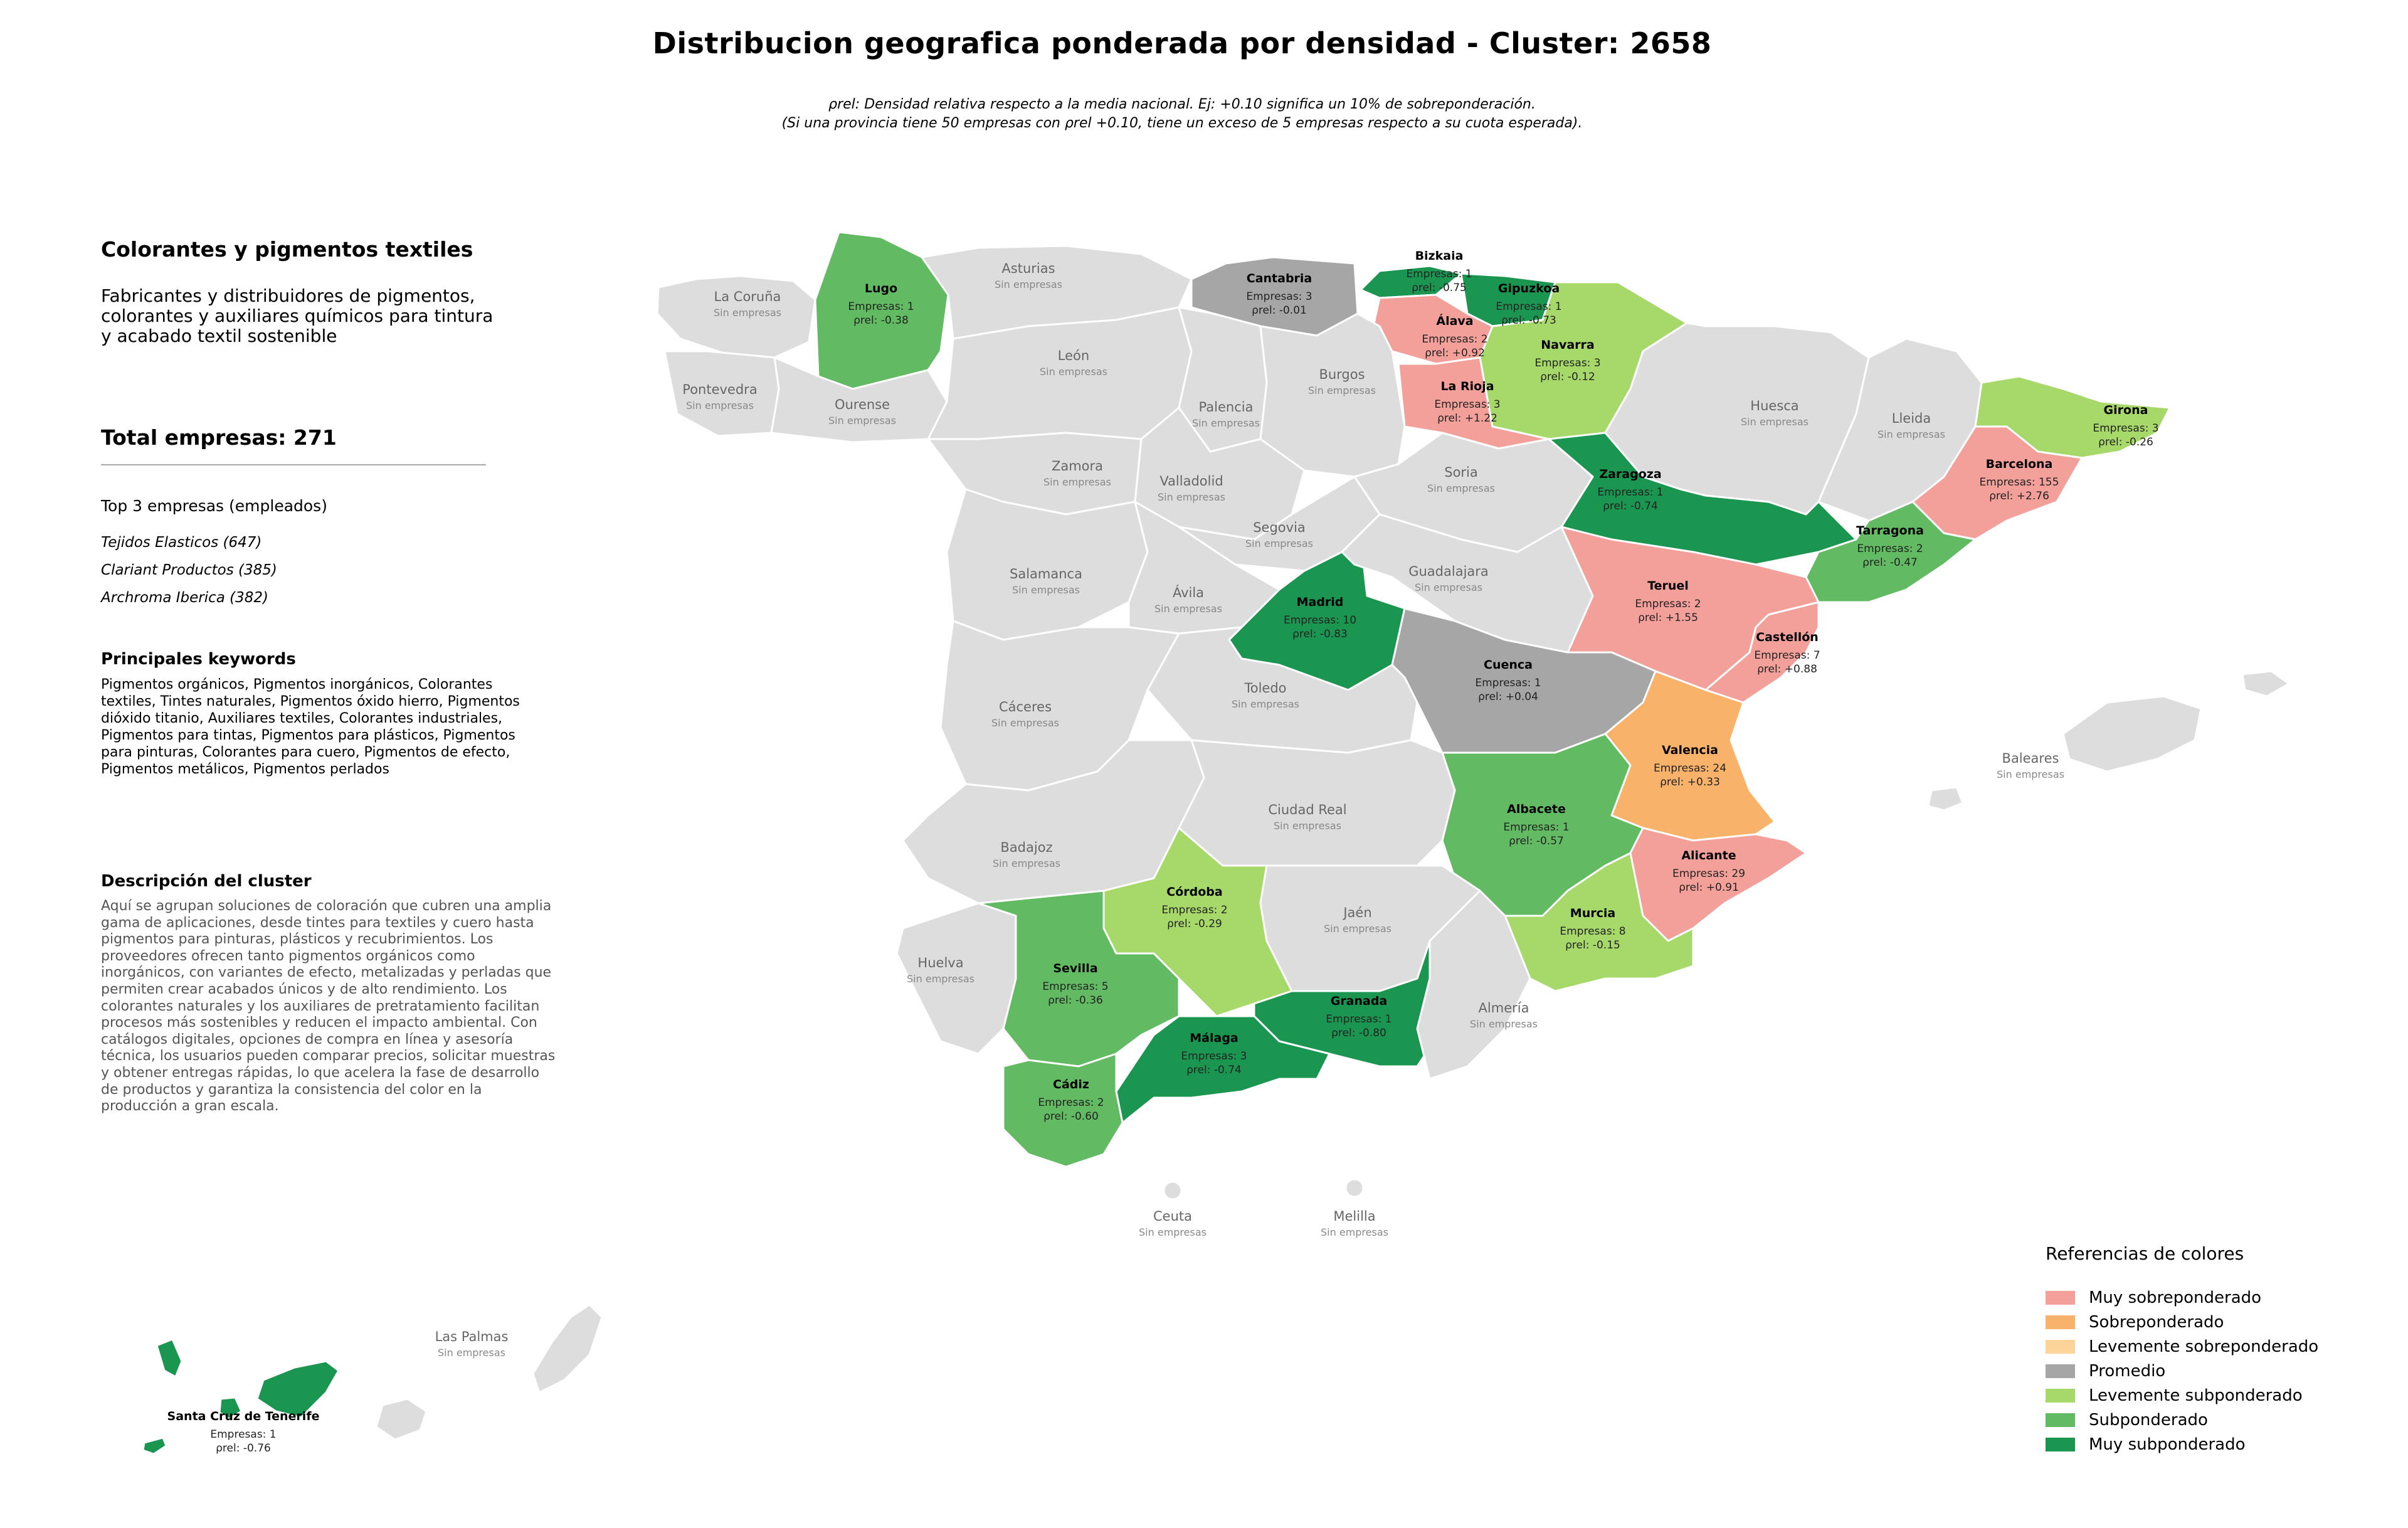  Describe the element at coordinates (1690, 768) in the screenshot. I see `province-count-valencia: Empresas: 24` at that location.